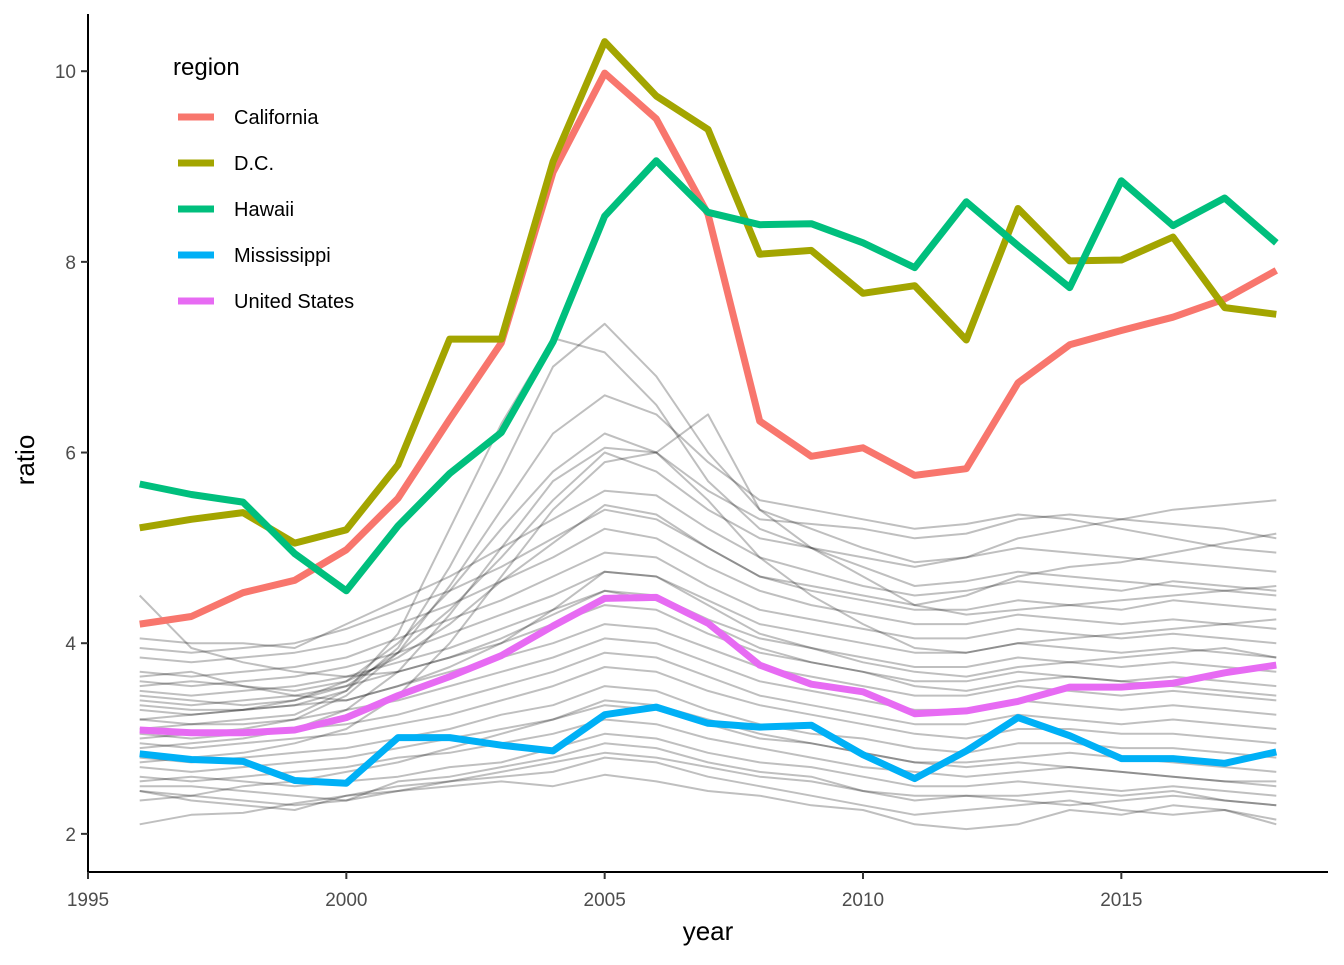 This screenshot has height=965, width=1344. What do you see at coordinates (276, 118) in the screenshot?
I see `legend-label-california: California` at bounding box center [276, 118].